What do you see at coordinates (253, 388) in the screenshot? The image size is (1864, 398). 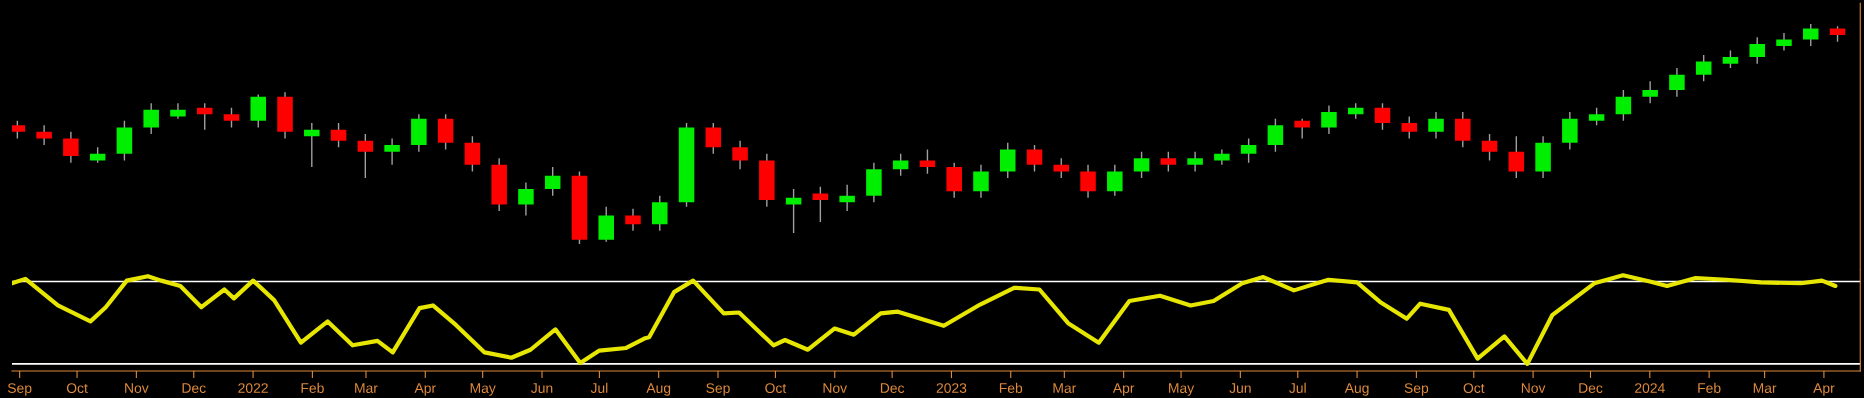 I see `x-tick-label: 2022` at bounding box center [253, 388].